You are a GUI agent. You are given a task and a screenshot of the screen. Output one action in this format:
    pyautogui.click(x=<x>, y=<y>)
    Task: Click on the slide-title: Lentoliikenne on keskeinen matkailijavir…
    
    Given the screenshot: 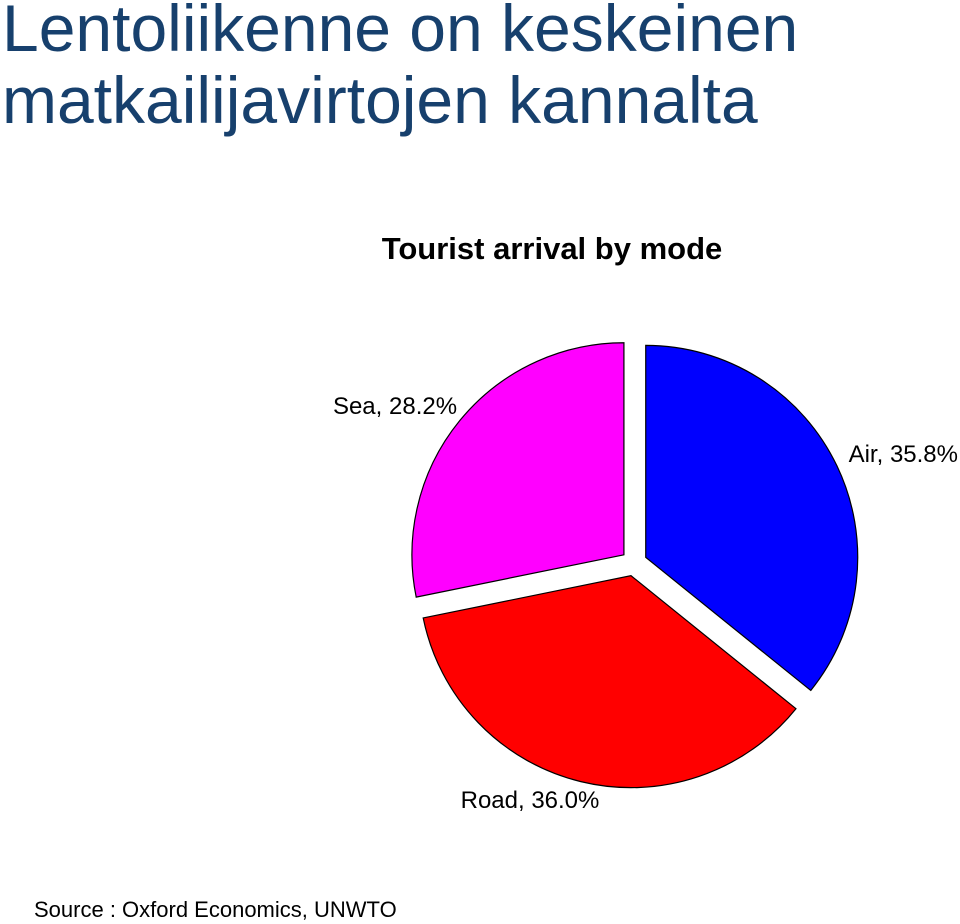 What is the action you would take?
    pyautogui.click(x=400, y=68)
    